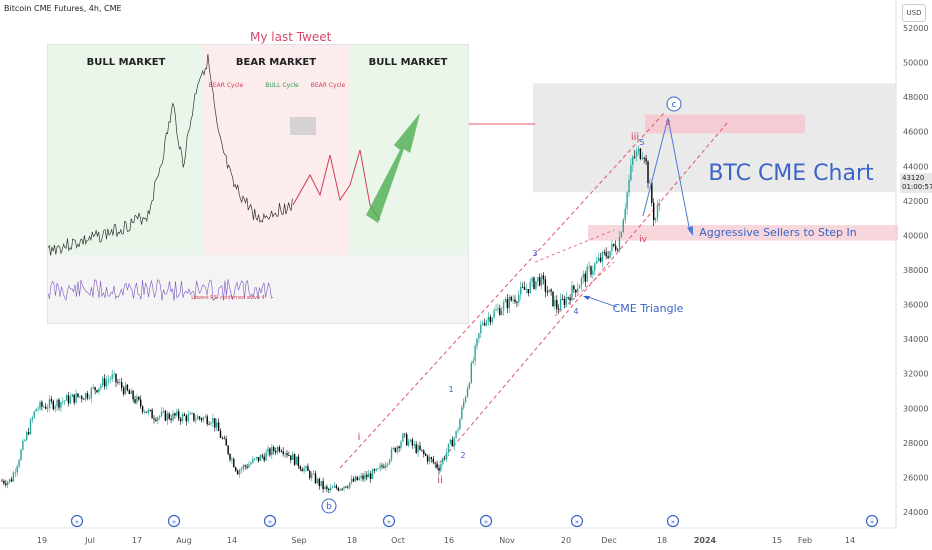  What do you see at coordinates (486, 521) in the screenshot?
I see `event-marker-ring` at bounding box center [486, 521].